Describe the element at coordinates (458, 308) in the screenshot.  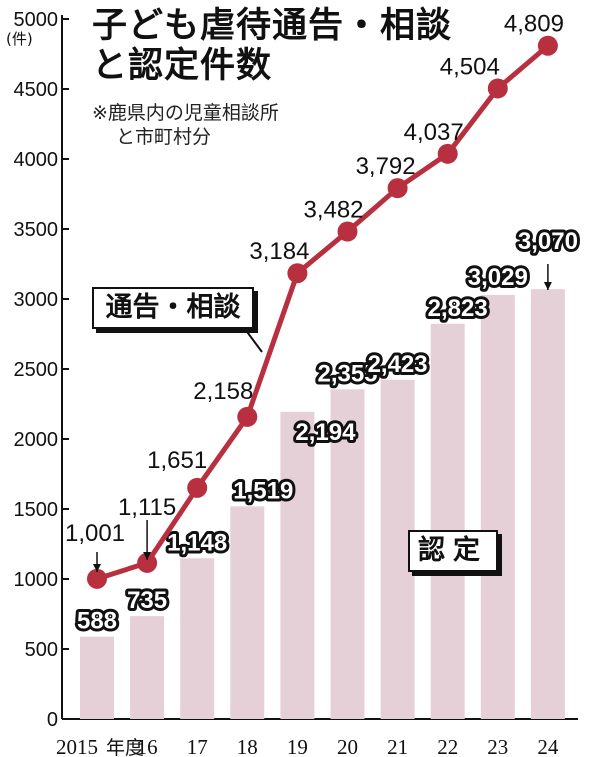
I see `bar-value-label: 2,823` at that location.